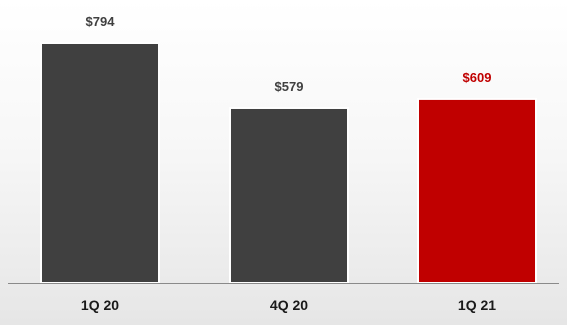 The width and height of the screenshot is (567, 325). Describe the element at coordinates (289, 86) in the screenshot. I see `data-label-4q-20: $579` at that location.